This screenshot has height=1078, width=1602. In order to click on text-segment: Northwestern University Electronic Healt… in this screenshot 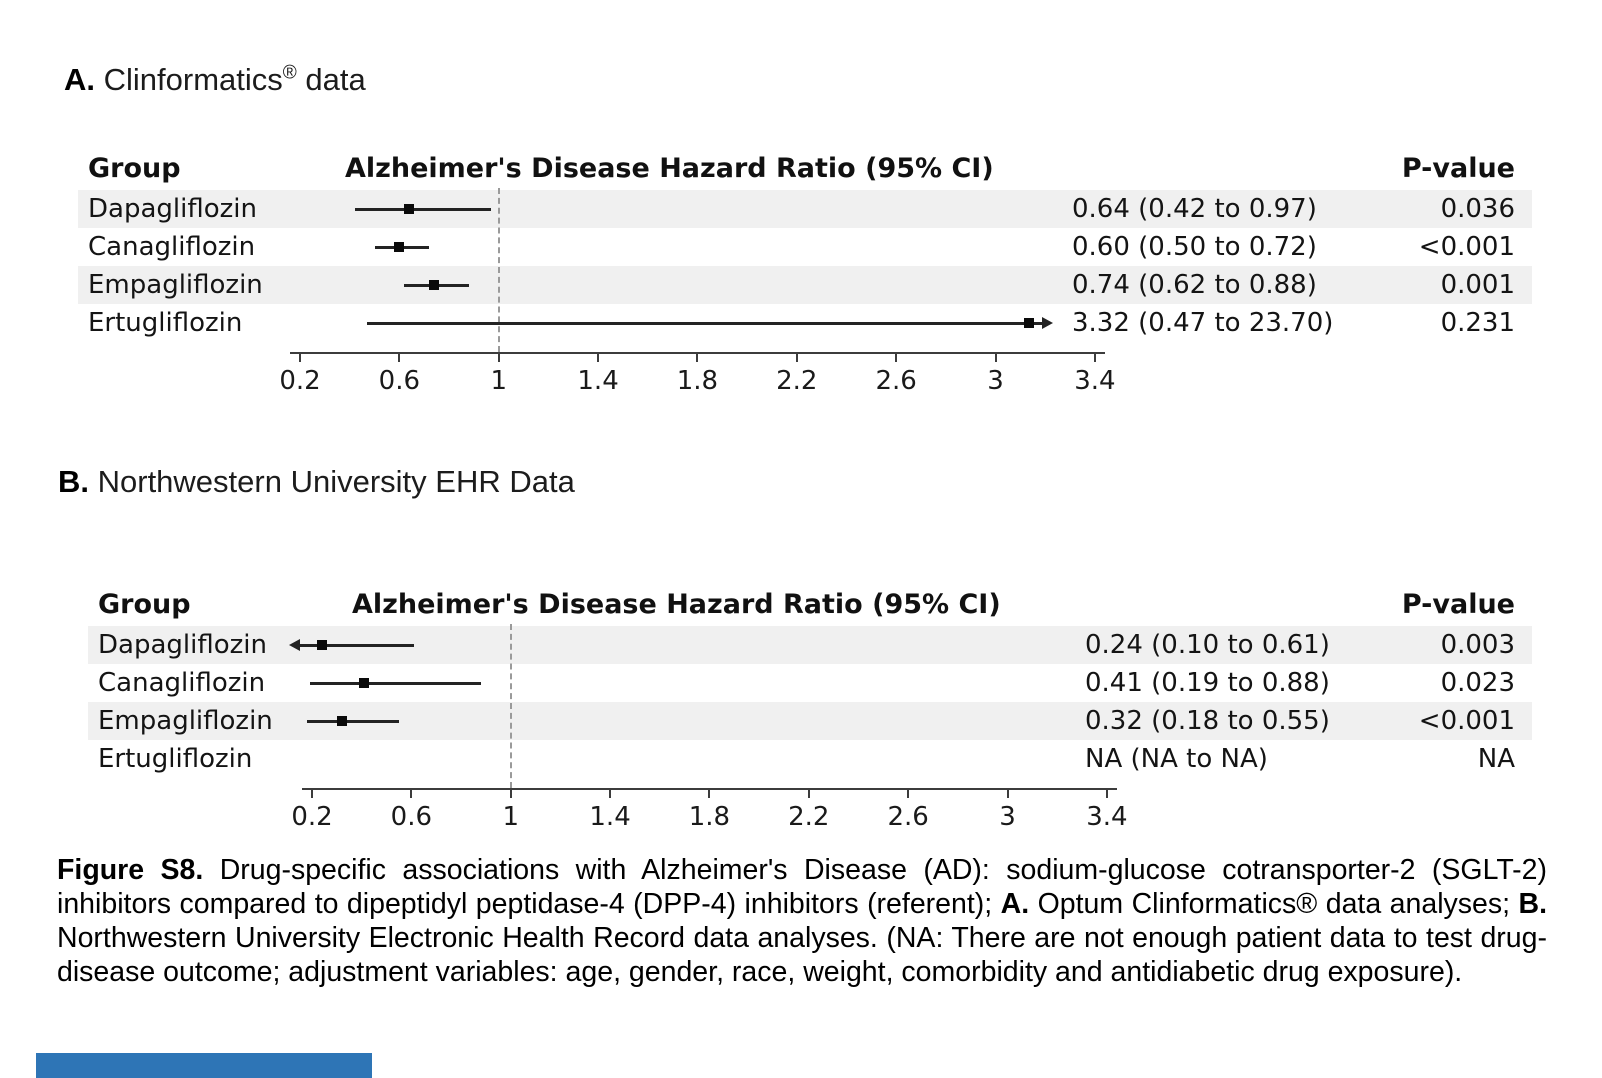, I will do `click(802, 955)`.